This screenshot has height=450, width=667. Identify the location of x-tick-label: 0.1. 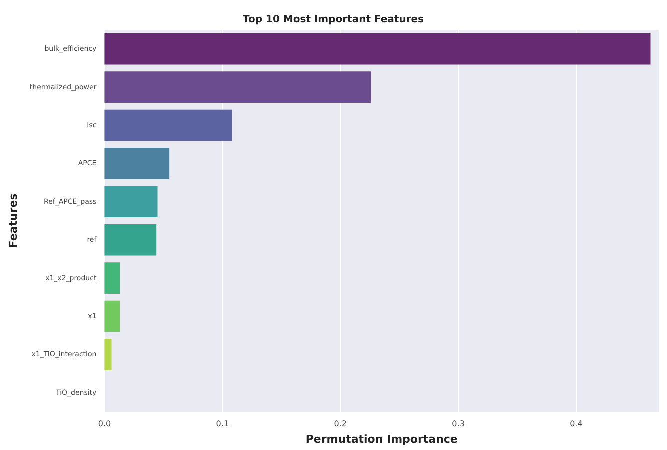
(223, 424).